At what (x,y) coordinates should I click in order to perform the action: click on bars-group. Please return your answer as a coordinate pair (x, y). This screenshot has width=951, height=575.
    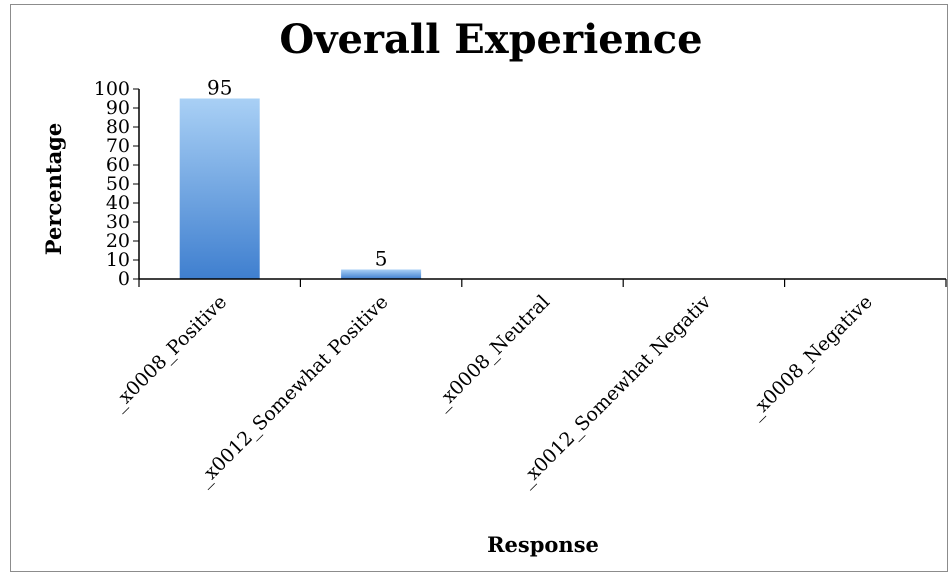
    Looking at the image, I should click on (300, 188).